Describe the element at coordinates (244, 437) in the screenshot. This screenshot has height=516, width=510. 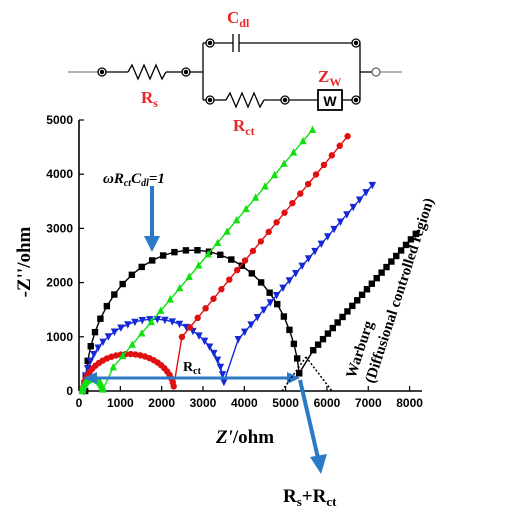
I see `x-axis-title: Z'/ohm` at that location.